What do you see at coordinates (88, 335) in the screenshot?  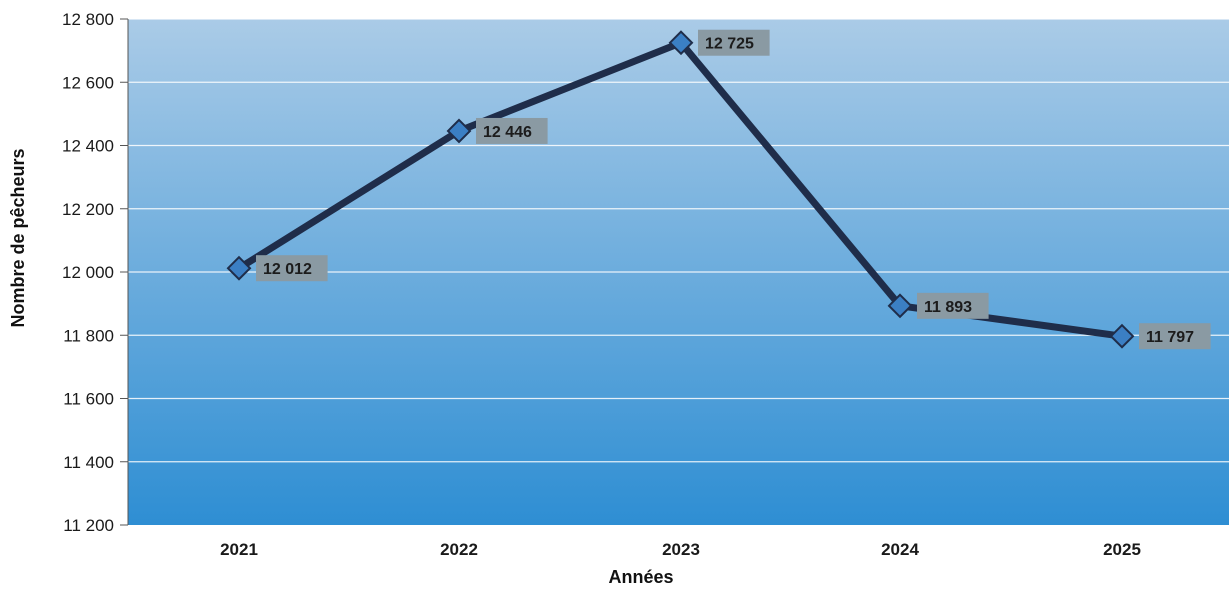 I see `y-tick-label: 11 800` at bounding box center [88, 335].